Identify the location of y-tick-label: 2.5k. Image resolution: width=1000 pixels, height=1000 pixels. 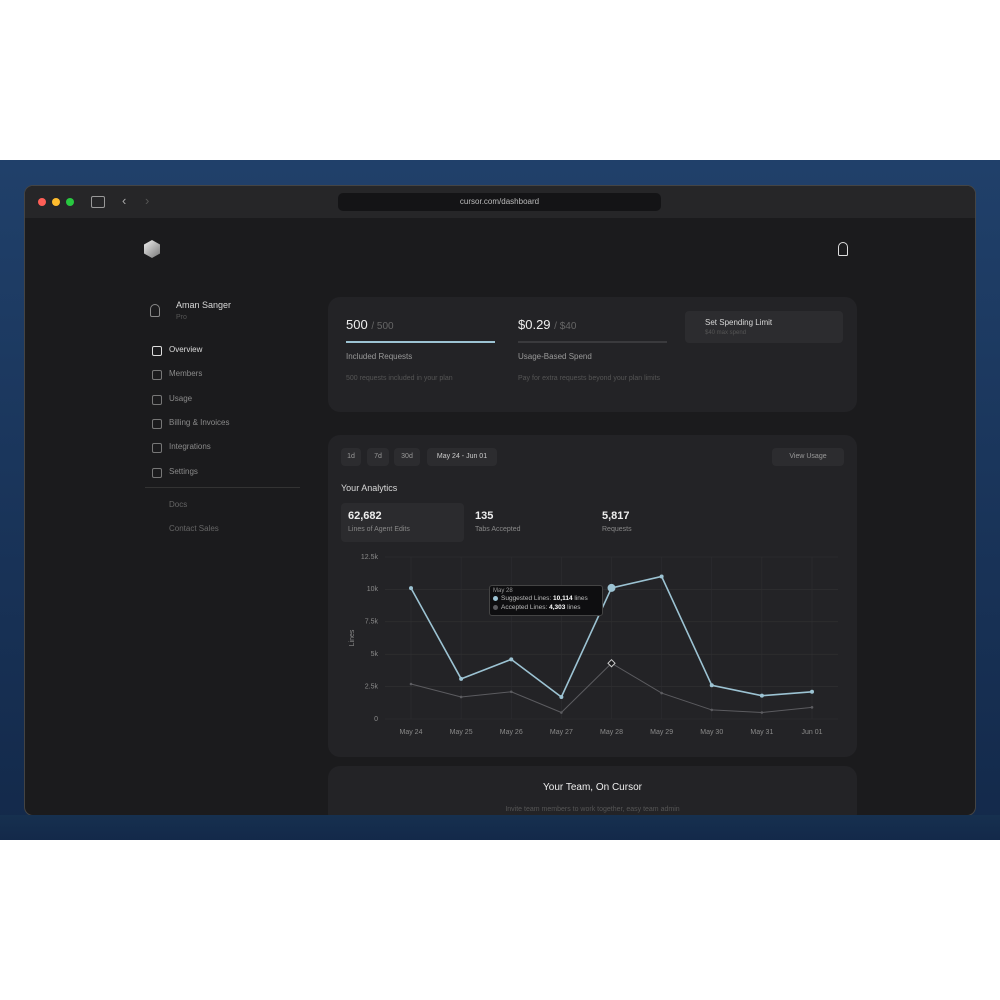
(372, 686).